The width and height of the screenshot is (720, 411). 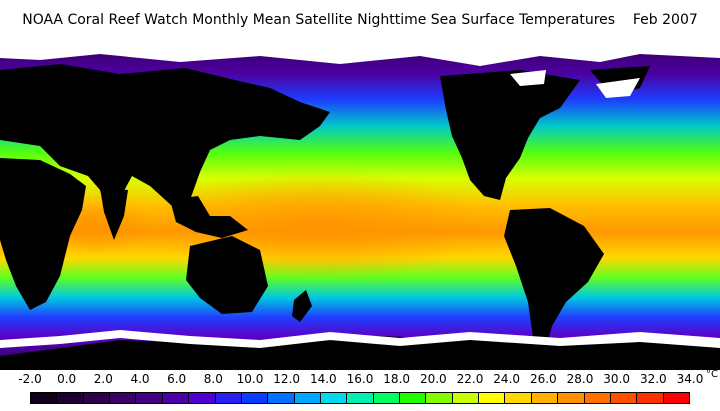 What do you see at coordinates (554, 282) in the screenshot?
I see `land-south-america` at bounding box center [554, 282].